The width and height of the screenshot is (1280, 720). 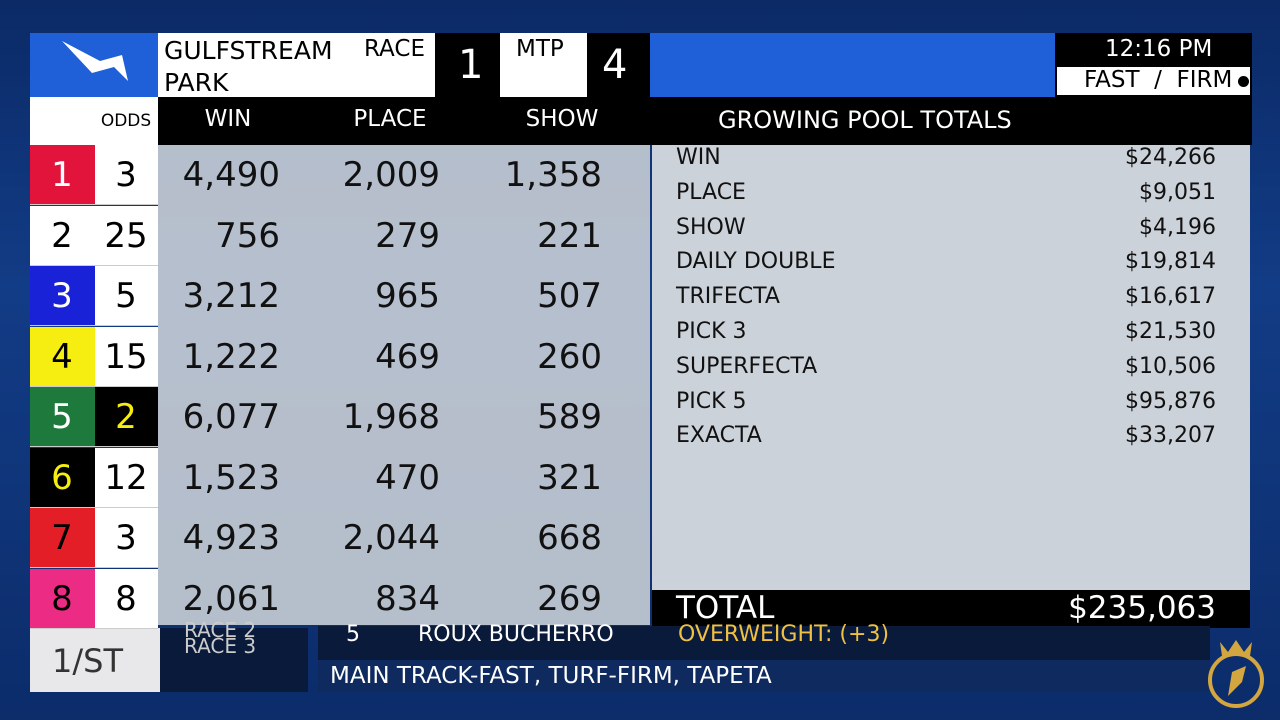 I want to click on pool-amount: 965, so click(x=407, y=296).